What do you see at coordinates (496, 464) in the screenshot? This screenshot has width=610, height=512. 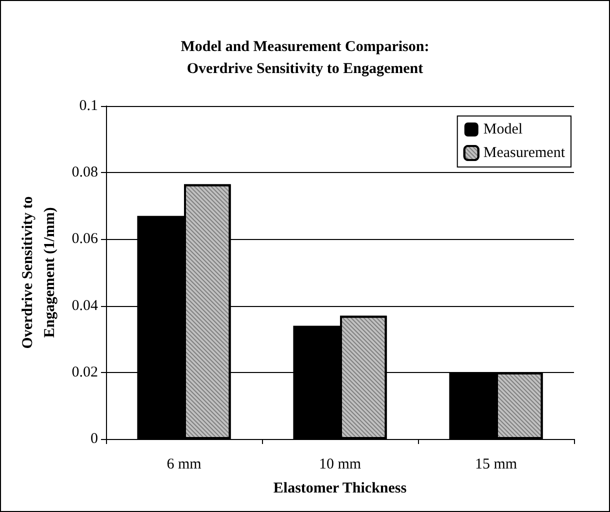 I see `x-tick-label: 15 mm` at bounding box center [496, 464].